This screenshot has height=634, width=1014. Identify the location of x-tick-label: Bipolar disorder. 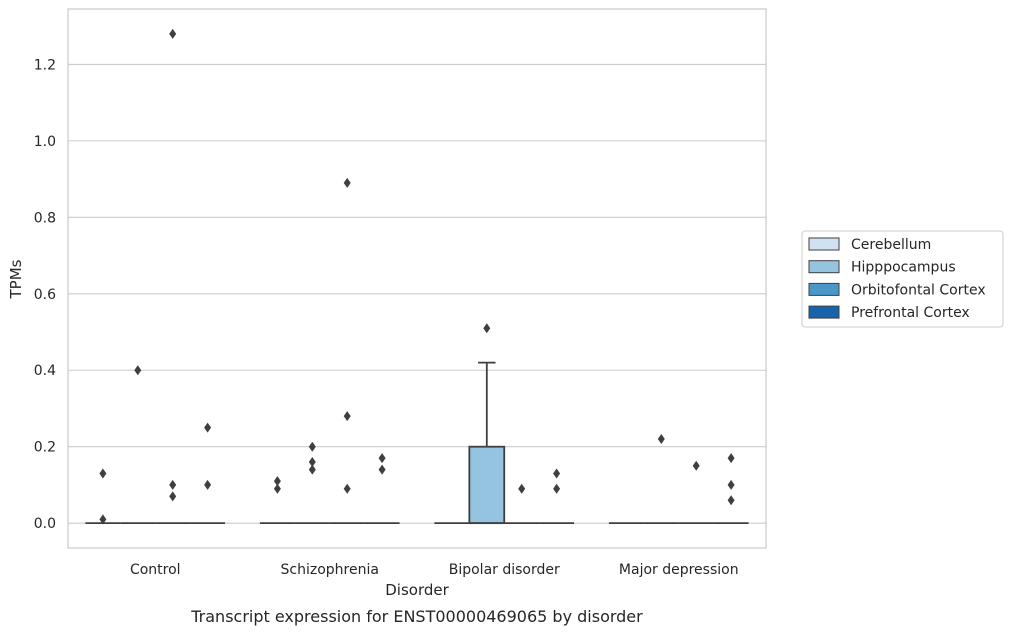
(504, 570).